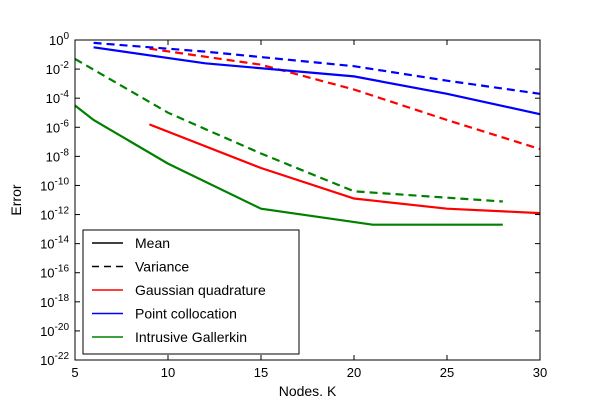 The width and height of the screenshot is (600, 405). What do you see at coordinates (317, 68) in the screenshot?
I see `series-line-point-collocation-variance` at bounding box center [317, 68].